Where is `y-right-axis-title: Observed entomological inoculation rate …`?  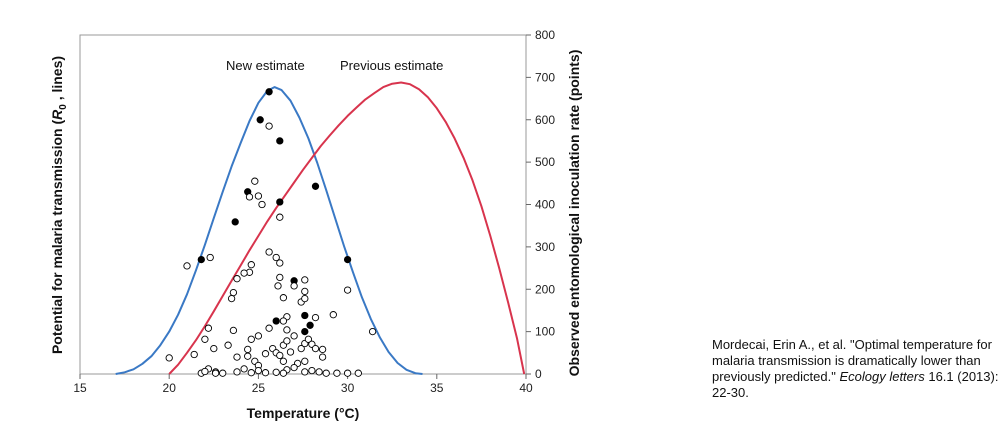
y-right-axis-title: Observed entomological inoculation rate … is located at coordinates (574, 213).